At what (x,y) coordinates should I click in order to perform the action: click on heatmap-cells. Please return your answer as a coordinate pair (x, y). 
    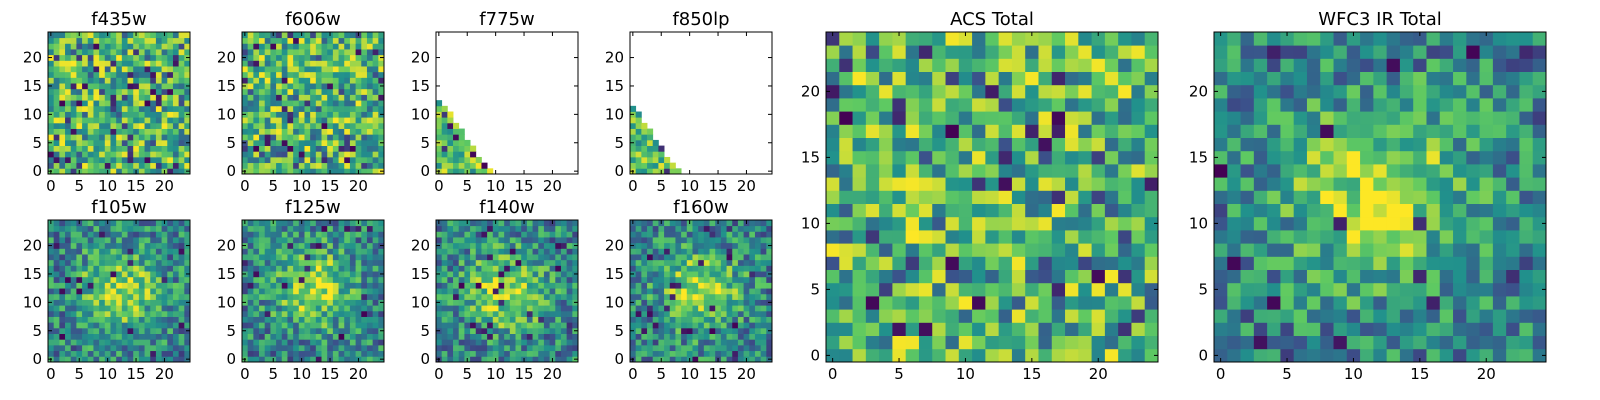
    Looking at the image, I should click on (465, 137).